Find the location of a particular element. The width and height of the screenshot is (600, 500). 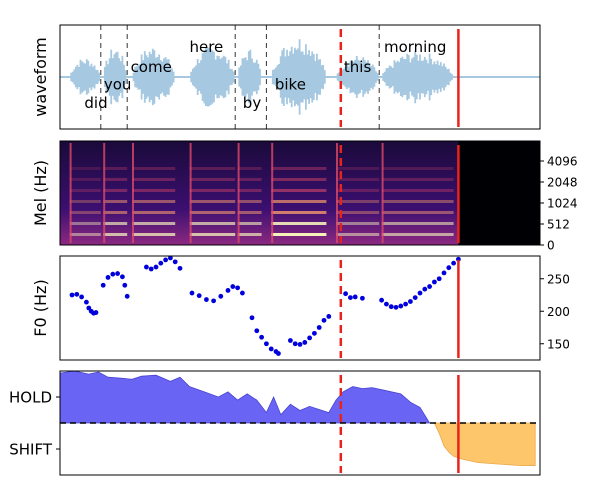

spectrogram-active-region is located at coordinates (259, 193).